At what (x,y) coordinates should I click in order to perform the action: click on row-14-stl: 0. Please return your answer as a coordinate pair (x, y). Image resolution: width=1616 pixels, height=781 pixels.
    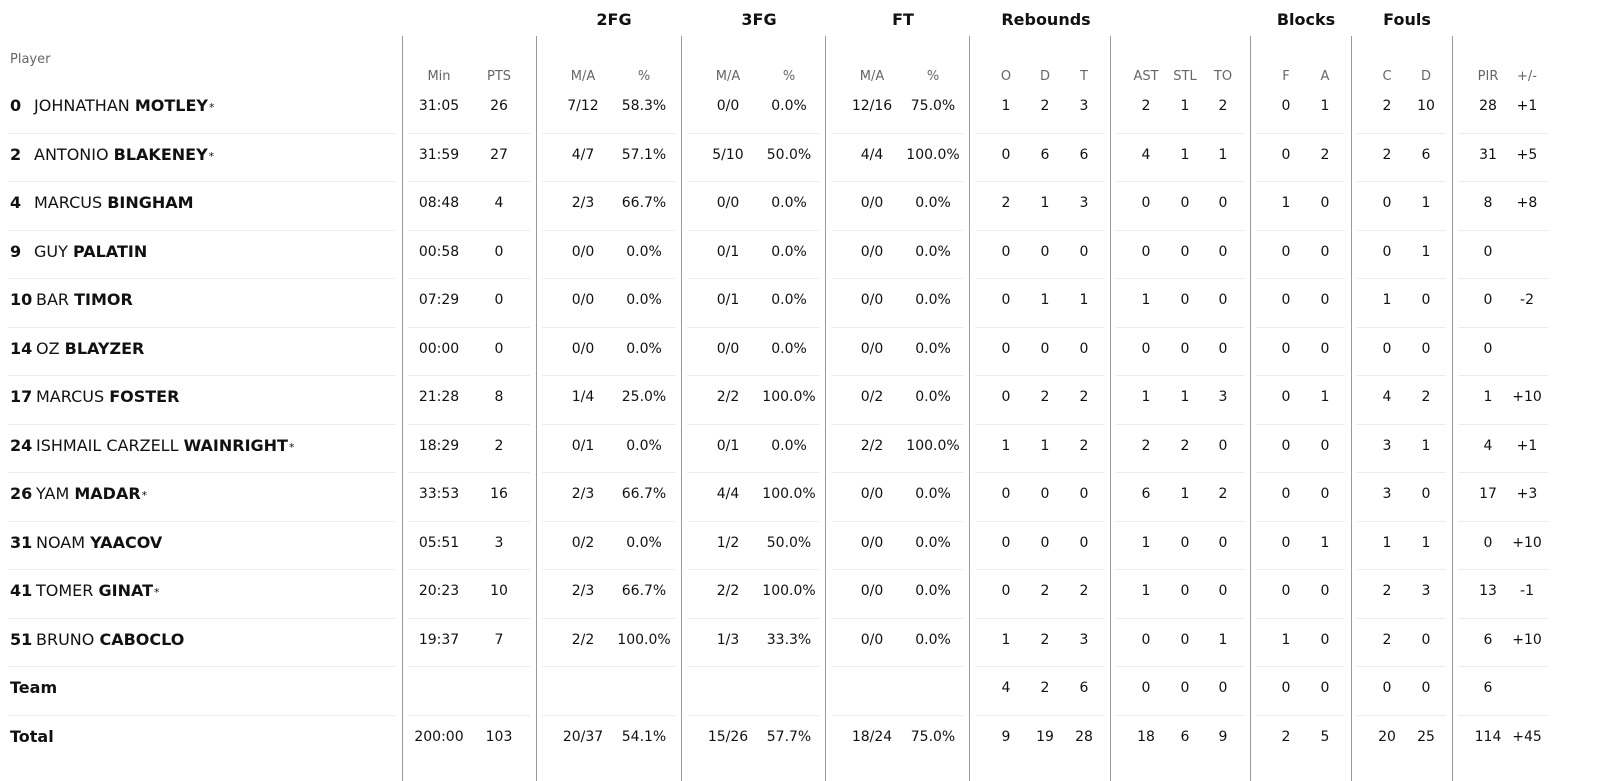
    Looking at the image, I should click on (1185, 349).